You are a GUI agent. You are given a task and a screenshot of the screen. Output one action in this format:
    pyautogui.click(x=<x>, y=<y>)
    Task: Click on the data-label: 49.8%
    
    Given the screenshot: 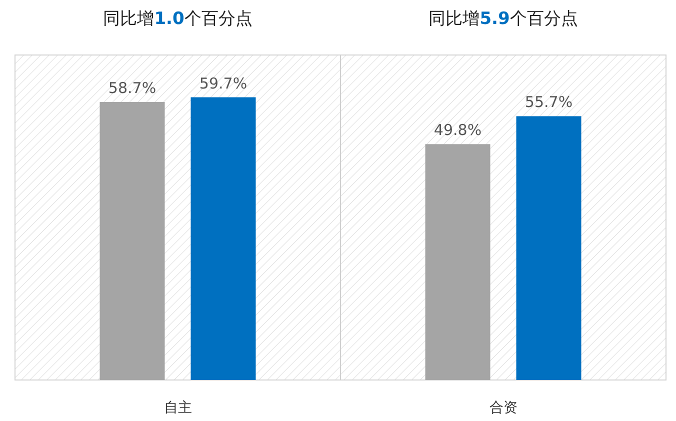 What is the action you would take?
    pyautogui.click(x=458, y=130)
    